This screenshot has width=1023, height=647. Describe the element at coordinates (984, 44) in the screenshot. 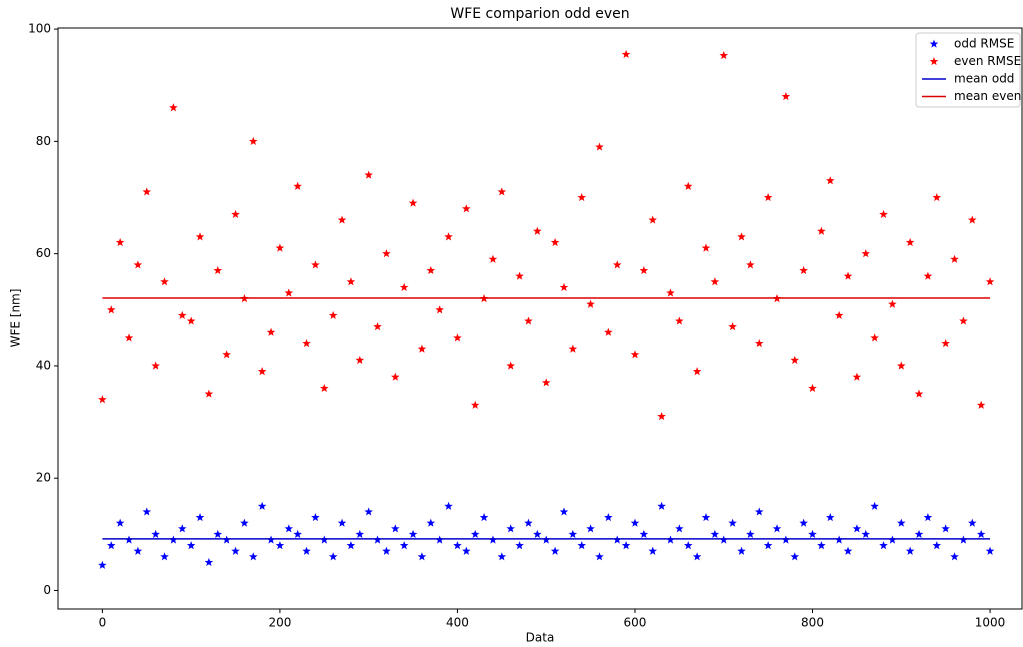

I see `legend-label: odd RMSE` at that location.